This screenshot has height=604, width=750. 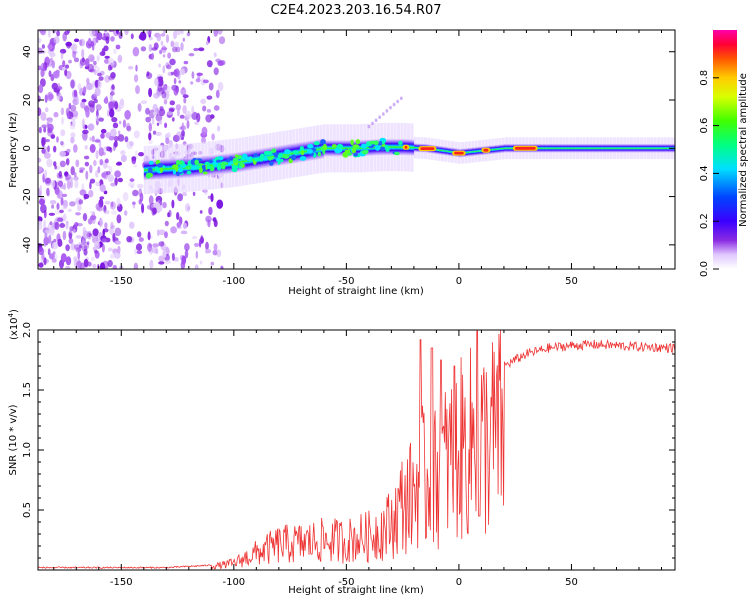 I want to click on x-tick-label: -150, so click(x=121, y=582).